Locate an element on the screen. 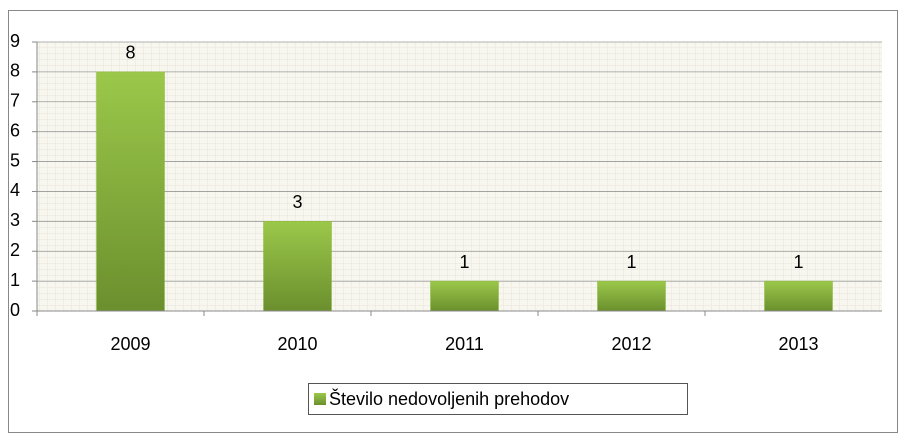  y-tick-label: 7 is located at coordinates (15, 101).